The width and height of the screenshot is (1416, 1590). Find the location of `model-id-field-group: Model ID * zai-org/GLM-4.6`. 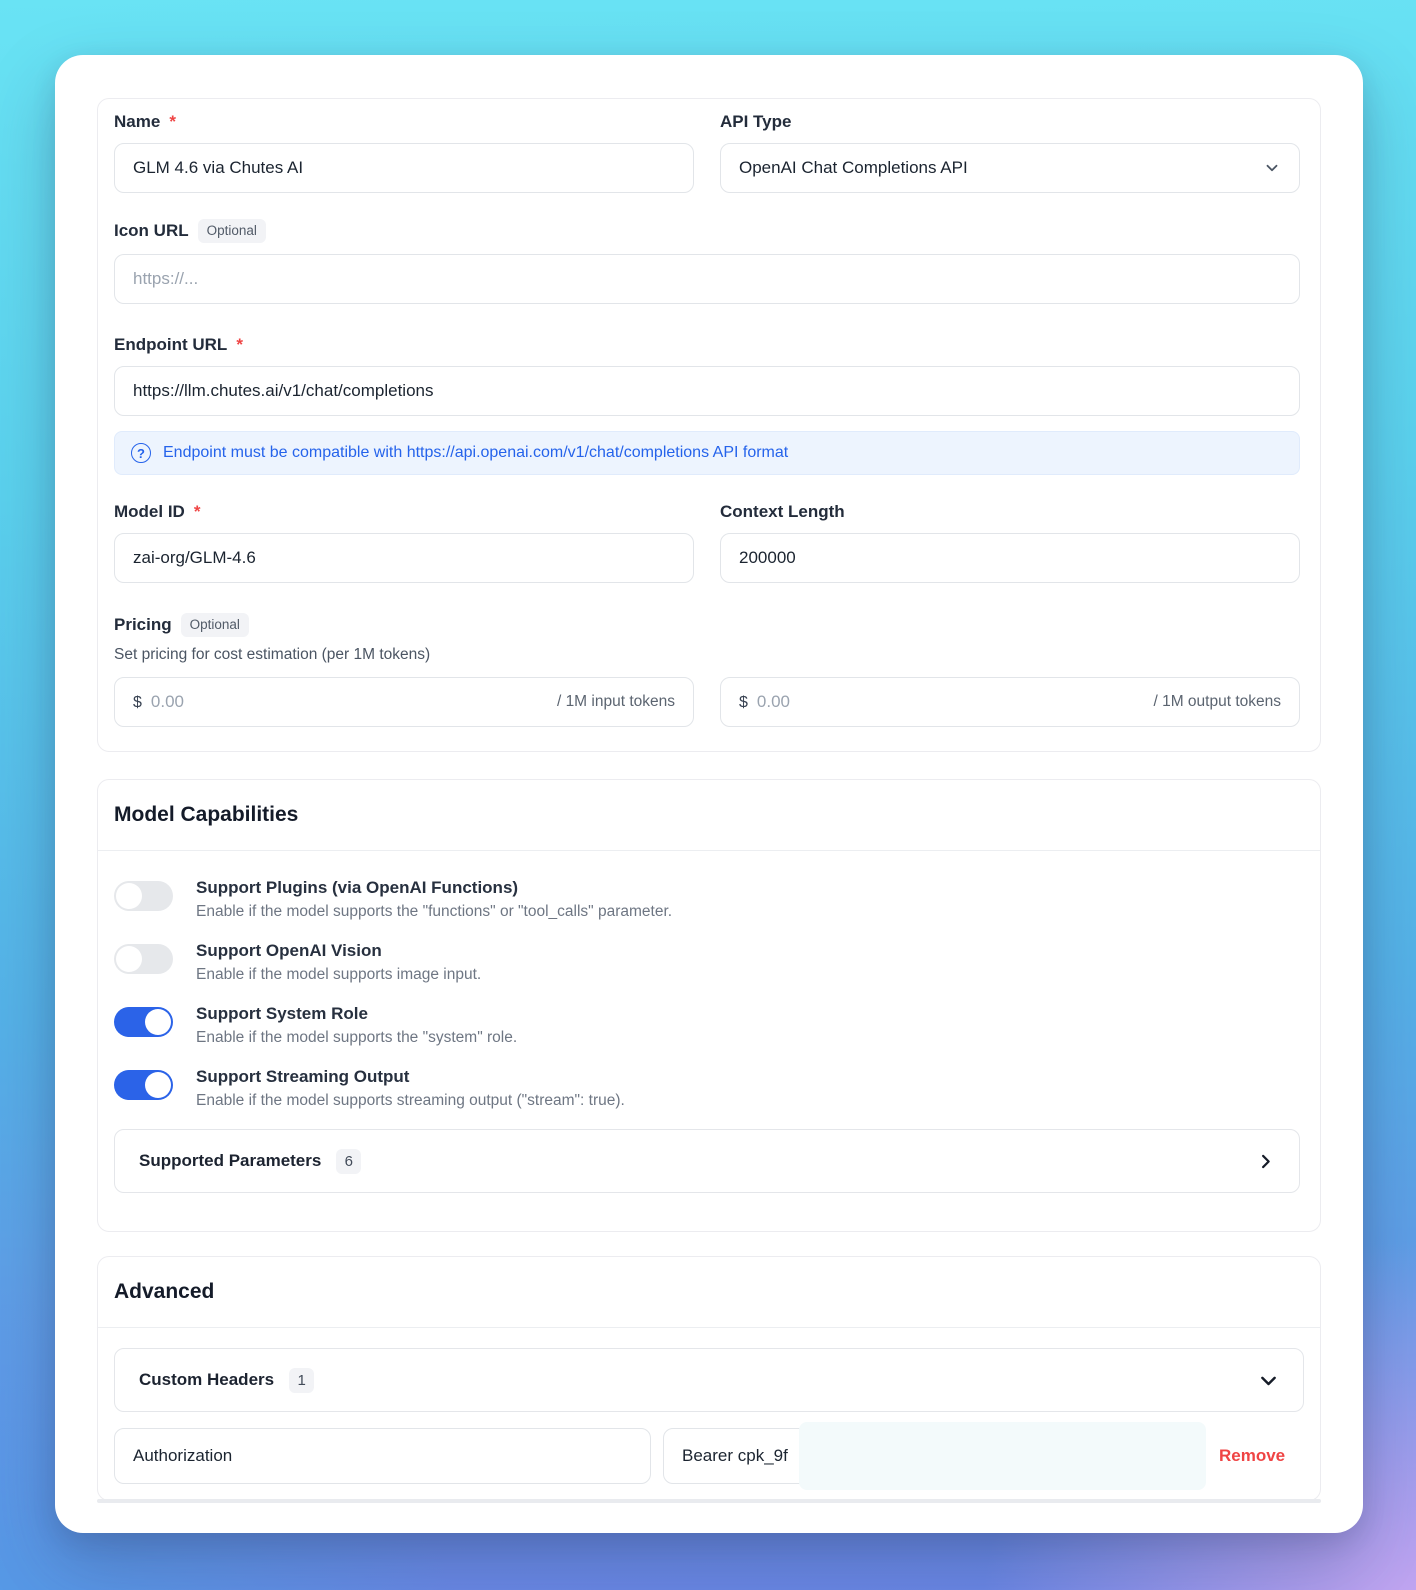

model-id-field-group: Model ID * zai-org/GLM-4.6 is located at coordinates (404, 542).